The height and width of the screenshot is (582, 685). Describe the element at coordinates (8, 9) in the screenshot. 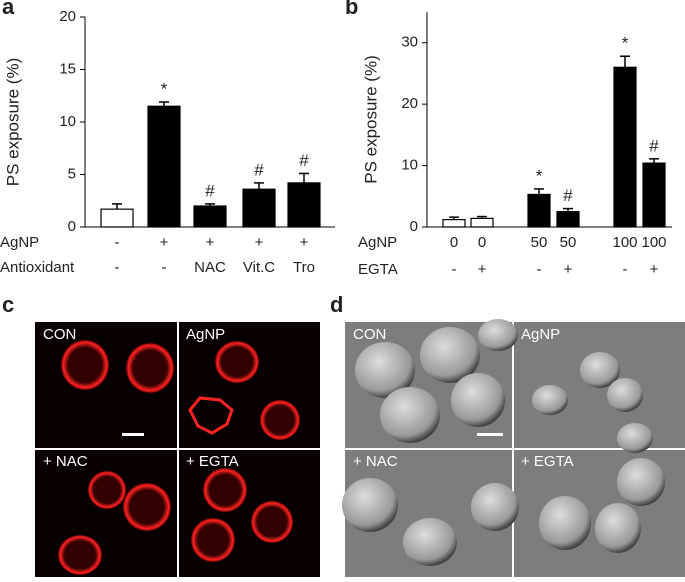

I see `panel-label: a` at that location.